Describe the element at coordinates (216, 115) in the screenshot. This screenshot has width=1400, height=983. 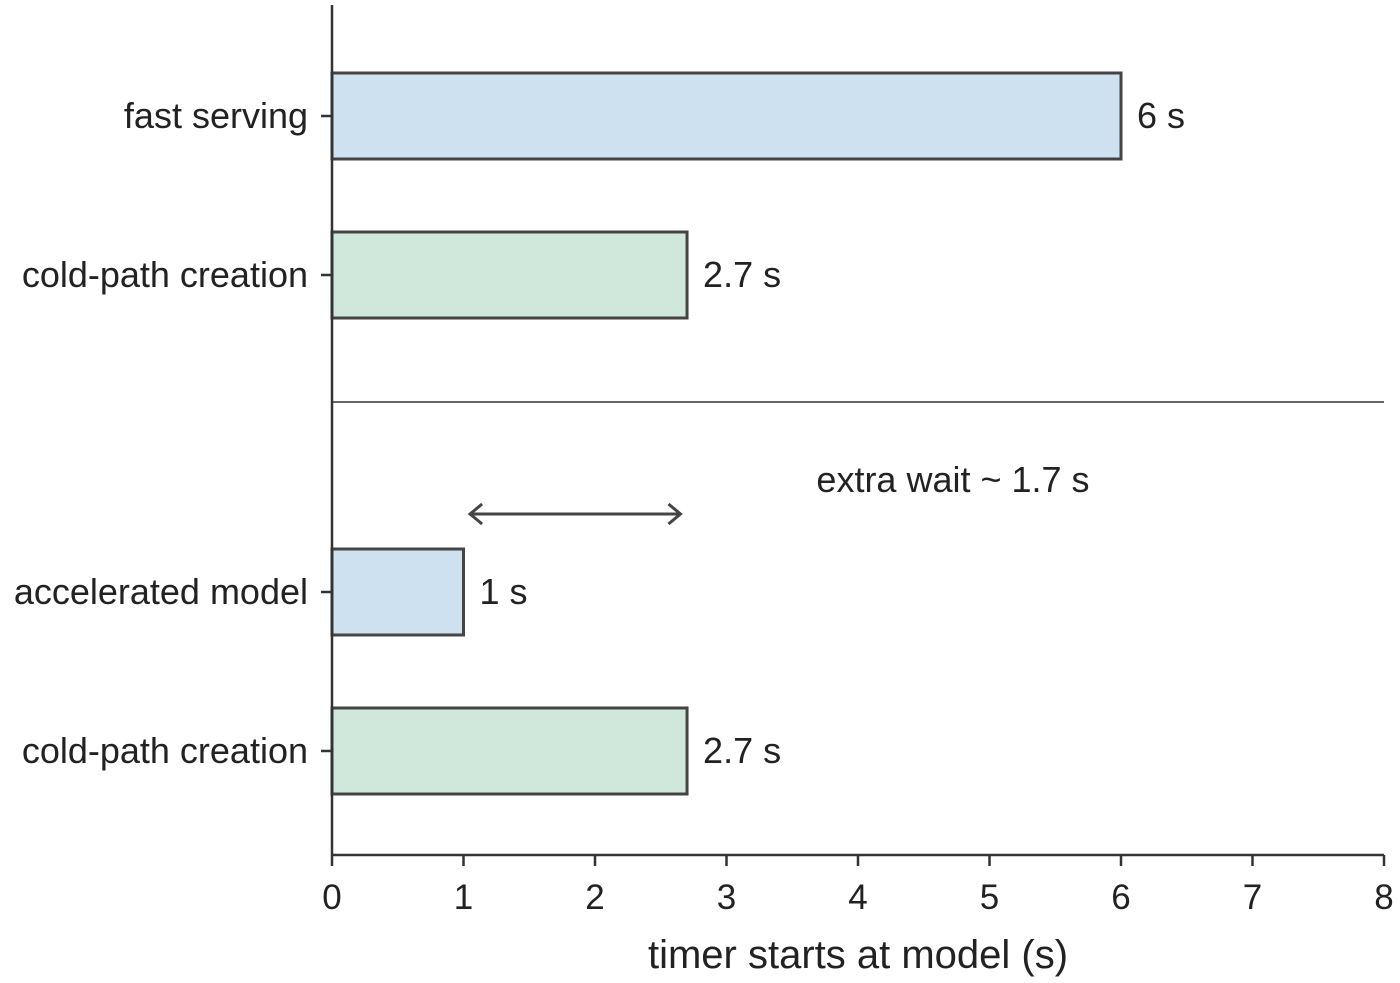
I see `category-label-0: fast serving` at that location.